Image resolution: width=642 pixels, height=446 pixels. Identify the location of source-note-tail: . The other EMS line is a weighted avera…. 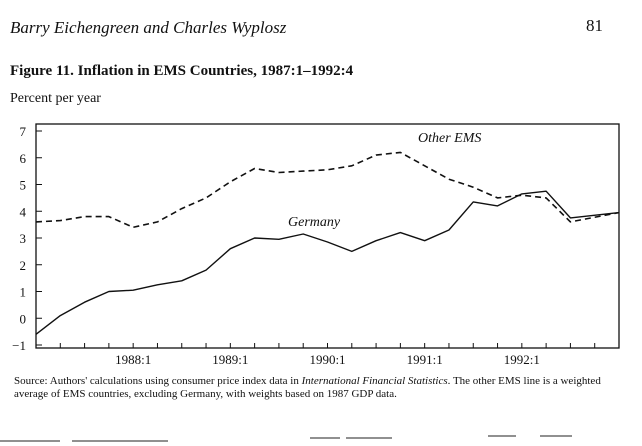
(307, 387).